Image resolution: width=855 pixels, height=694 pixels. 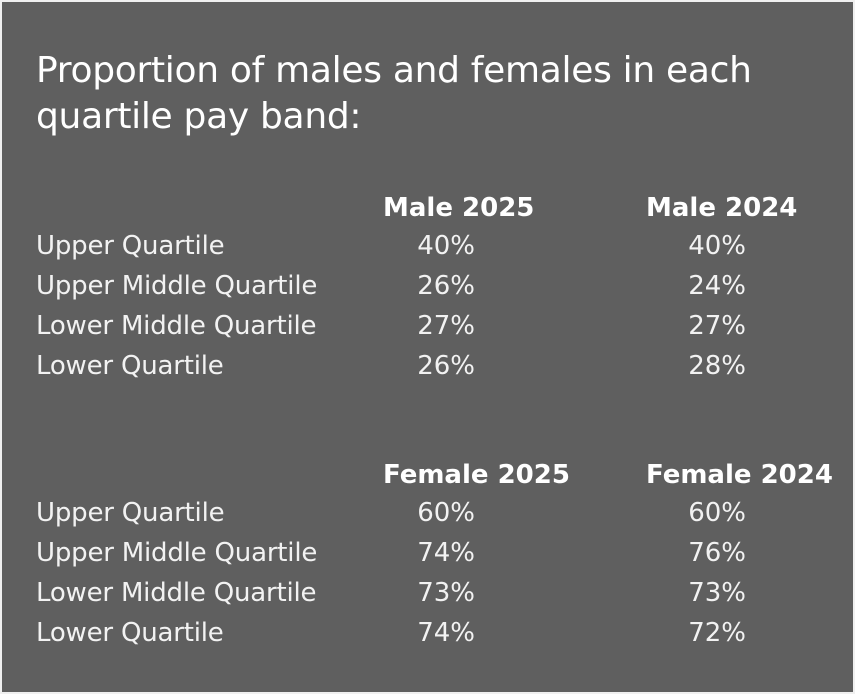 I want to click on male-2025-value: 40%, so click(x=446, y=246).